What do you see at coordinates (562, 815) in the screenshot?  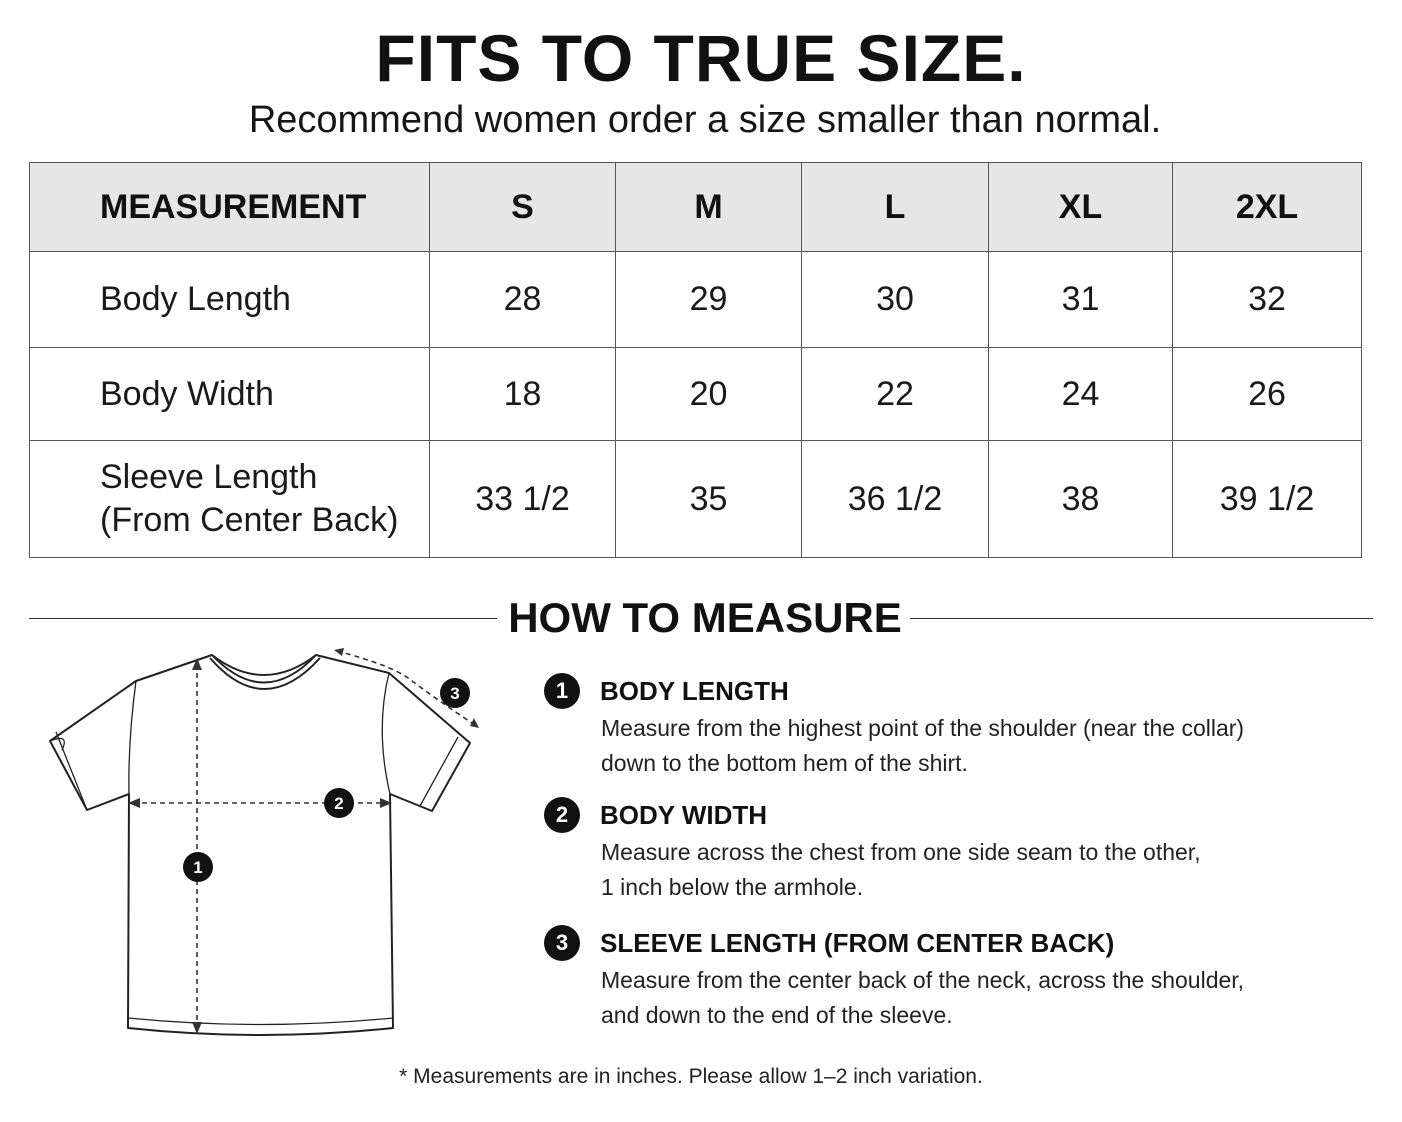 I see `step-number-badge: 2` at bounding box center [562, 815].